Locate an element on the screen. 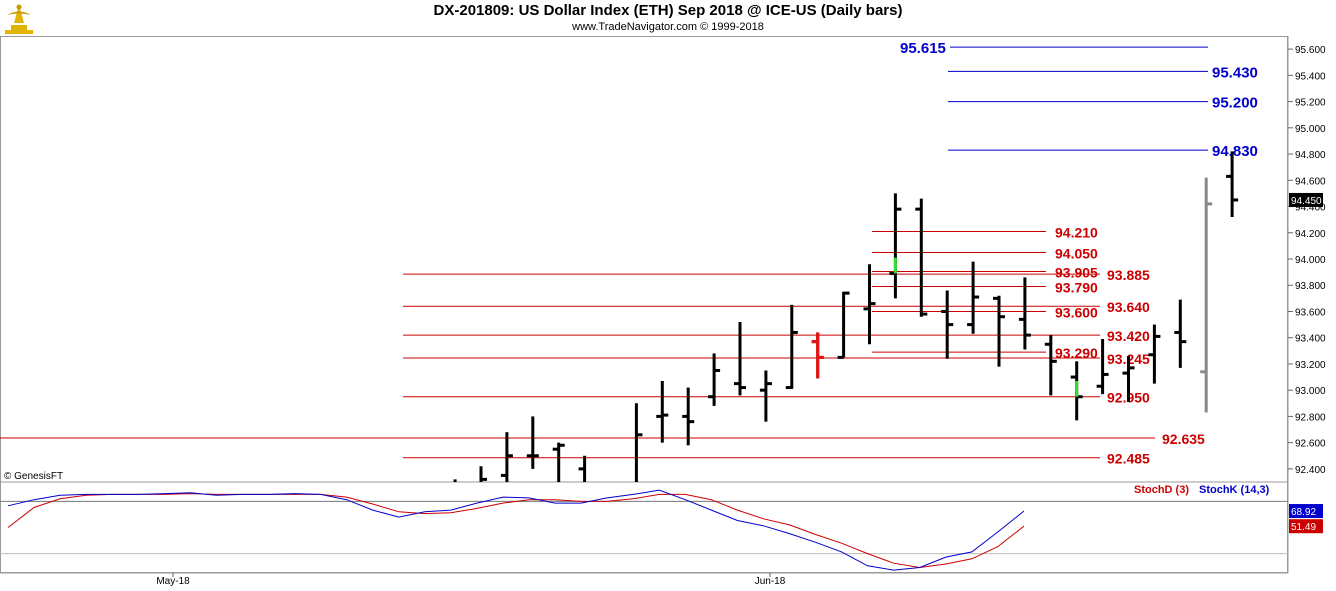 The image size is (1336, 591). price-tick-label: 93.600 is located at coordinates (1310, 312).